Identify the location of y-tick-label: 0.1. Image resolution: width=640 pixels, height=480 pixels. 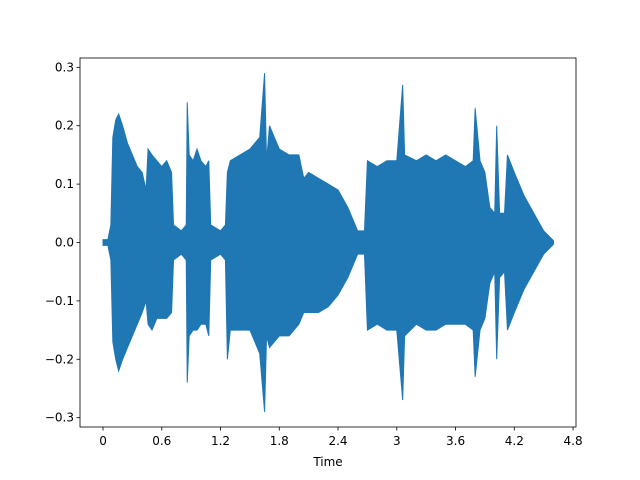
(64, 184).